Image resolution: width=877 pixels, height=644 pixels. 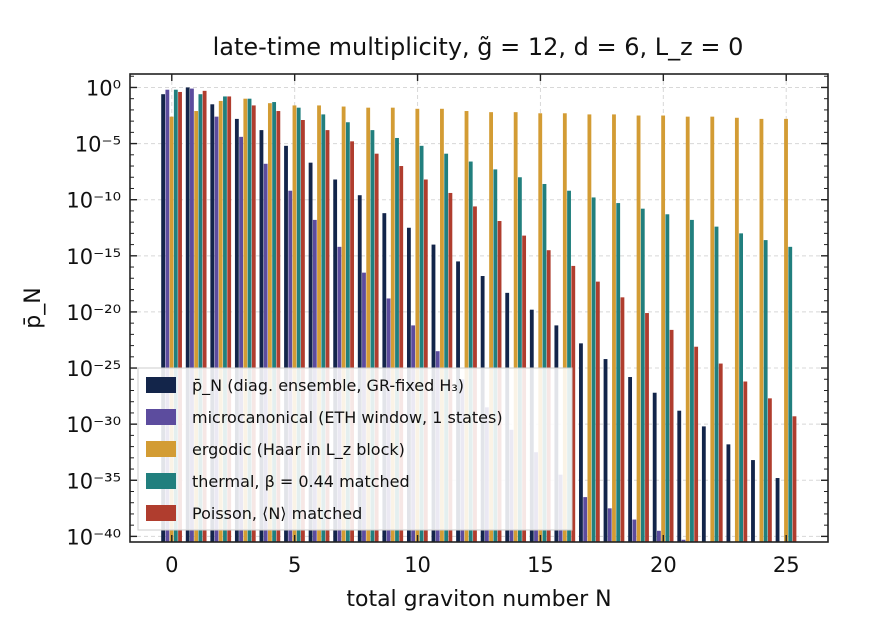 I want to click on legend-label: thermal, β = 0.44 matched, so click(x=301, y=481).